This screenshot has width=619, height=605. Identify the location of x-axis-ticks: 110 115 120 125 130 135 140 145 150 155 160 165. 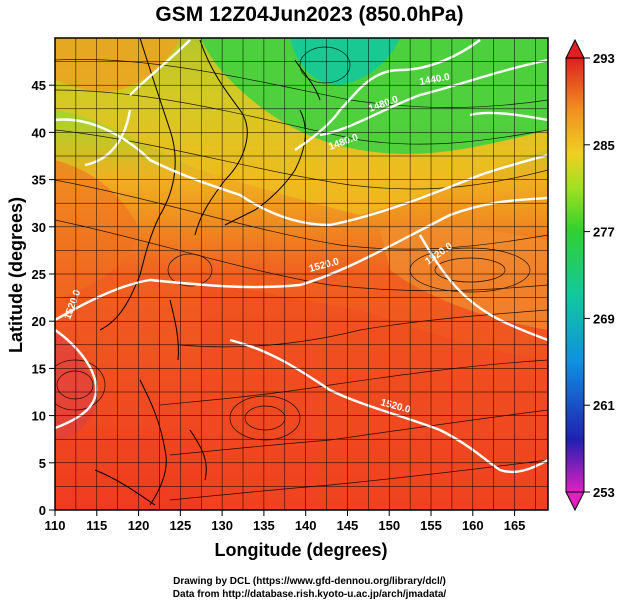
(285, 521).